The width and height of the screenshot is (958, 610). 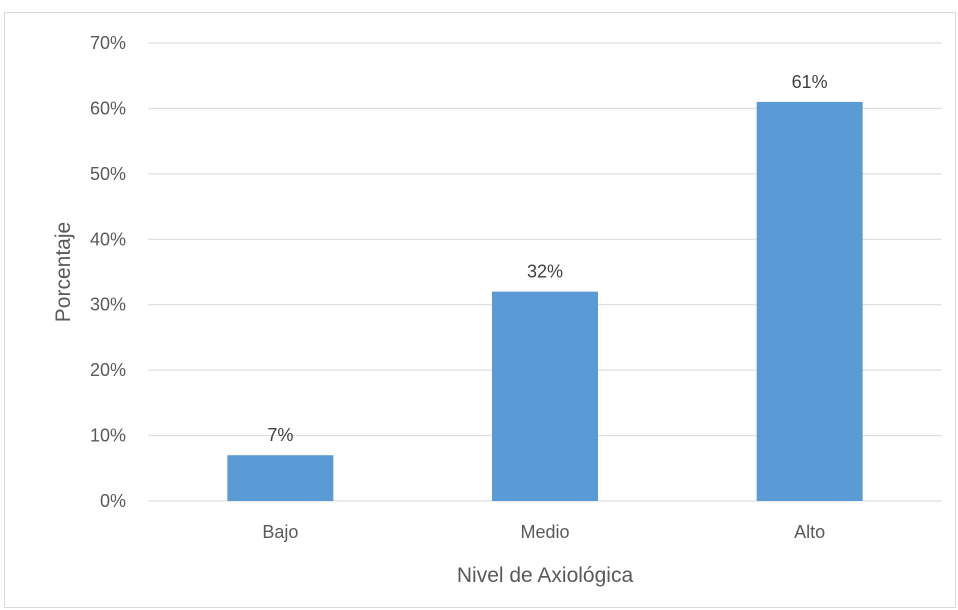 I want to click on x-tick-label-alto: Alto, so click(x=809, y=532).